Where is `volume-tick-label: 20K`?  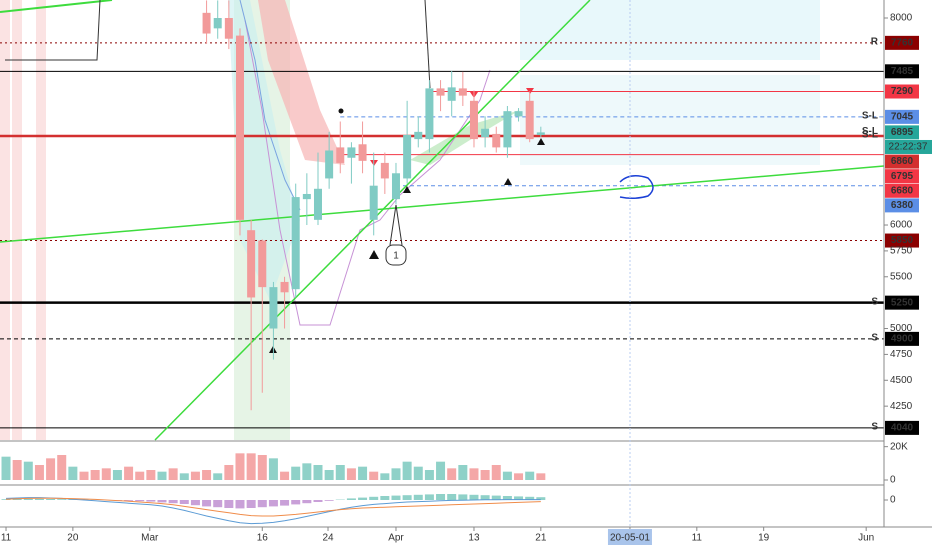 volume-tick-label: 20K is located at coordinates (899, 446).